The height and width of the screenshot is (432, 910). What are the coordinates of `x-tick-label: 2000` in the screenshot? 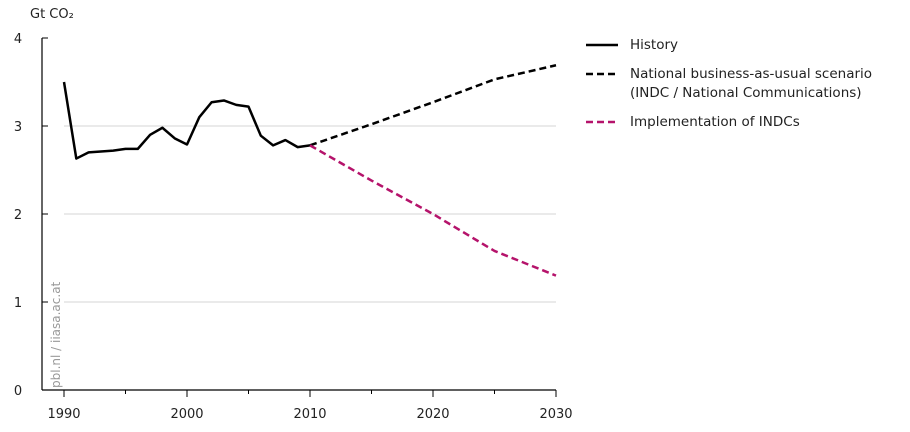 It's located at (186, 414).